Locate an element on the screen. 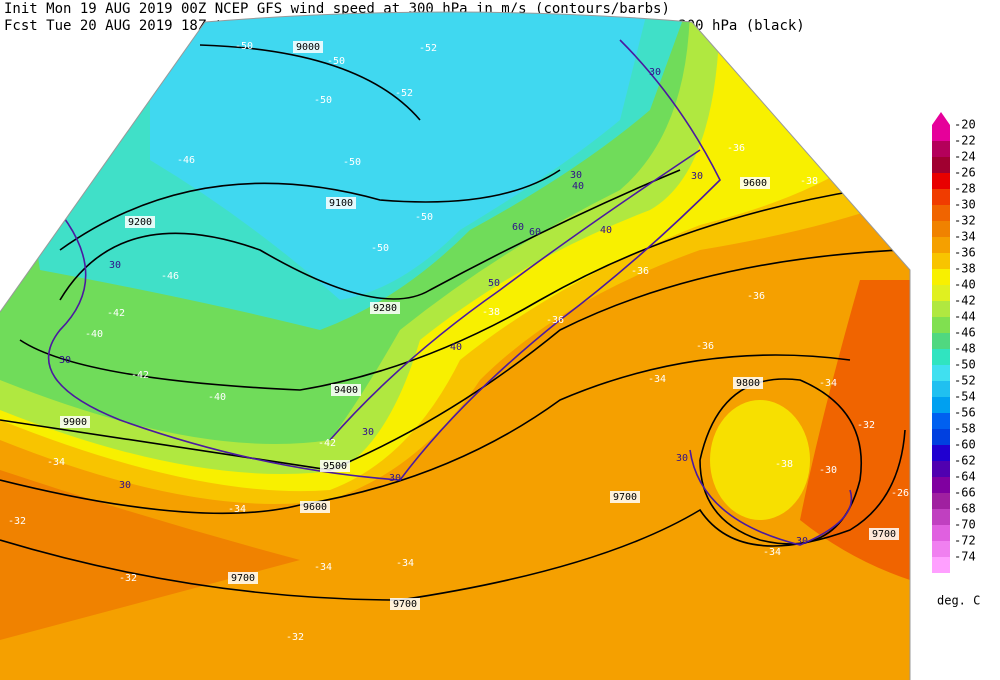 This screenshot has width=1000, height=680. colorbar-label: -28 is located at coordinates (965, 189).